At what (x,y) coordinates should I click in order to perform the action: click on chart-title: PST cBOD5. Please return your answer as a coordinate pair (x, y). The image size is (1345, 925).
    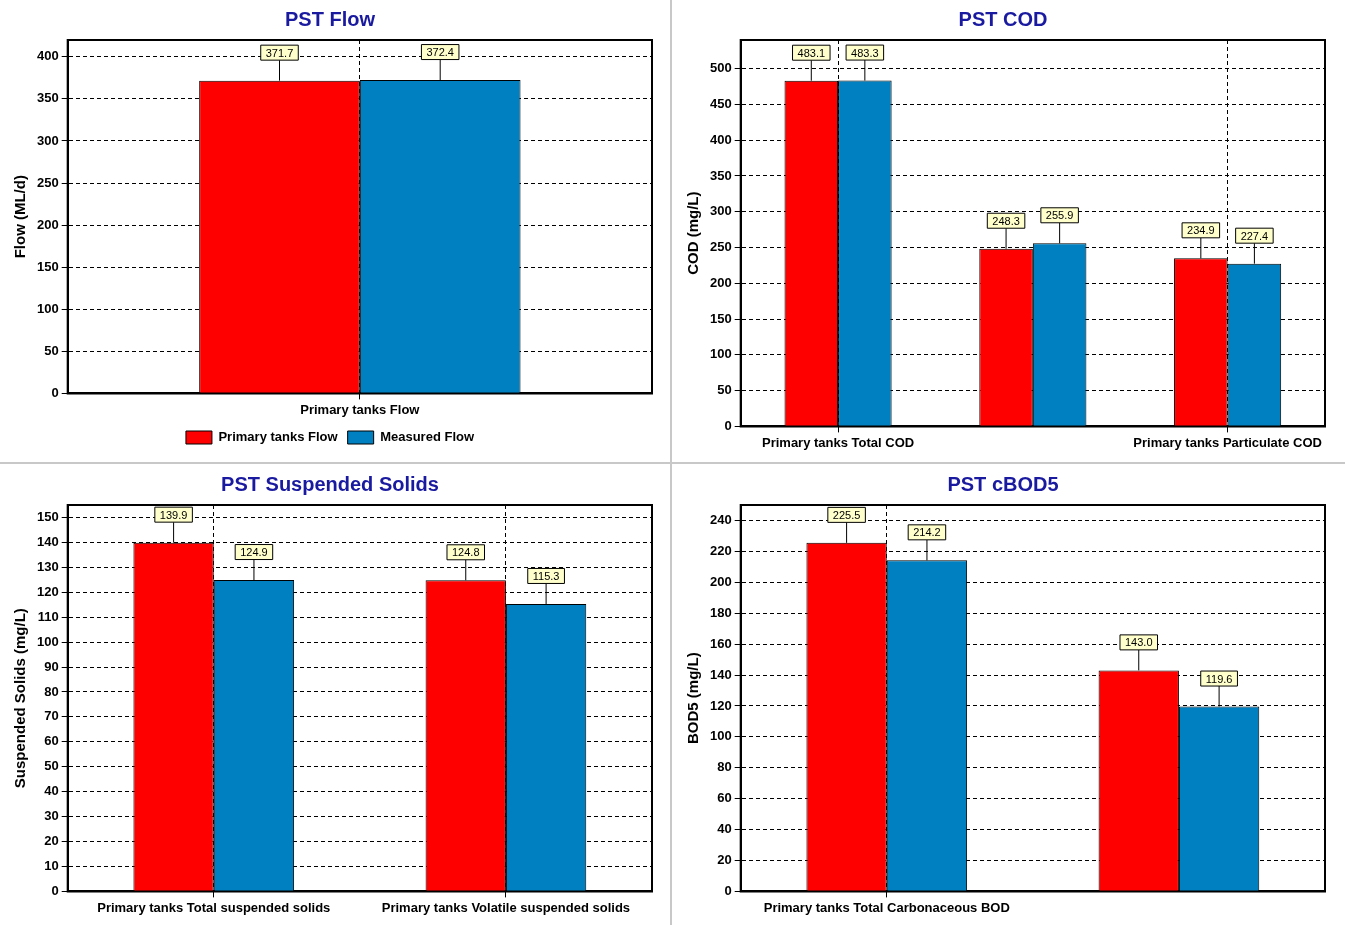
    Looking at the image, I should click on (1003, 483).